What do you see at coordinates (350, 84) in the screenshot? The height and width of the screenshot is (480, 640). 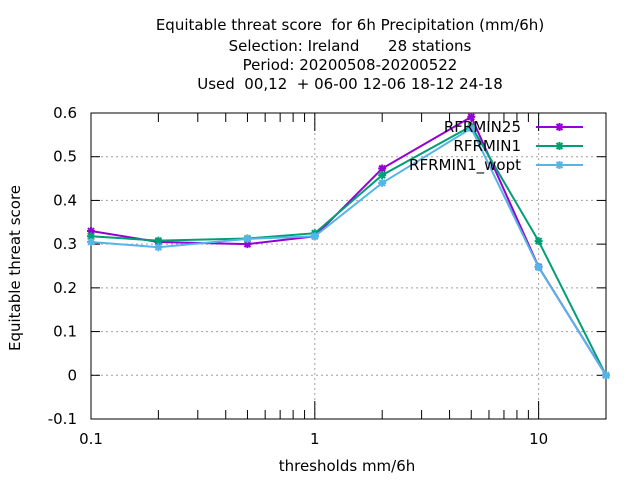 I see `title-line-4: Used 00,12 + 06-00 12-06 18-12 24-18` at bounding box center [350, 84].